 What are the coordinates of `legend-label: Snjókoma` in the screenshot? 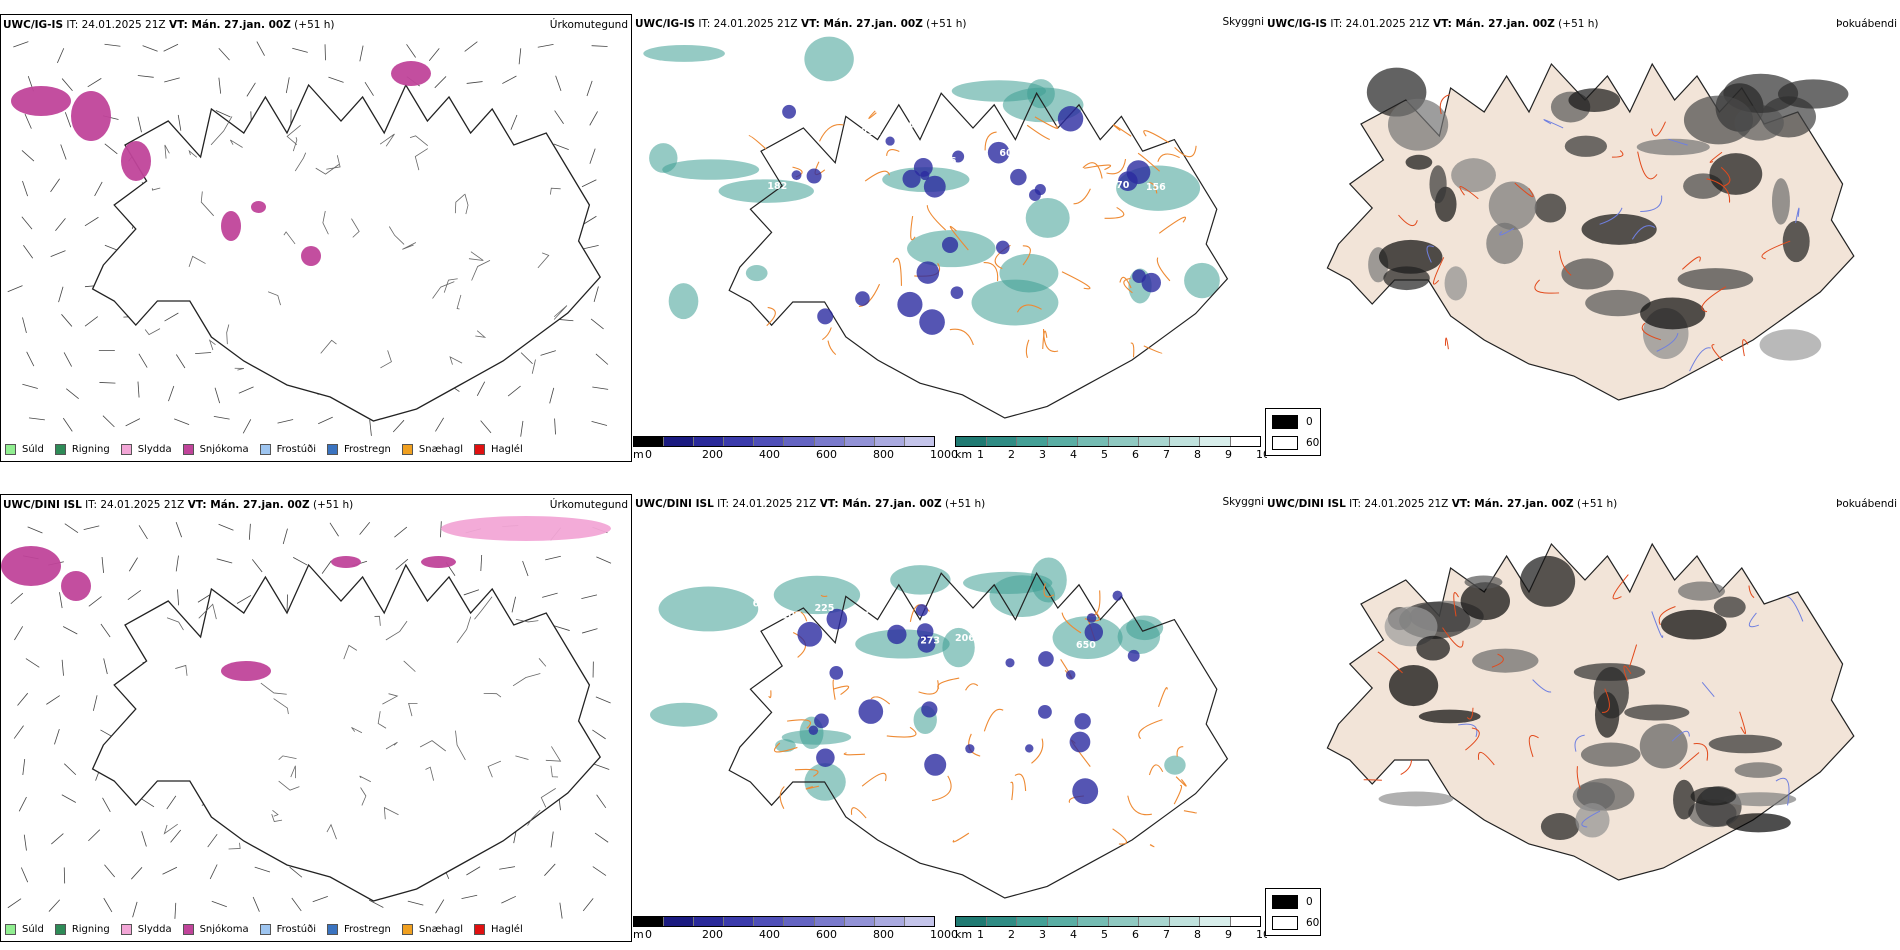 It's located at (224, 929).